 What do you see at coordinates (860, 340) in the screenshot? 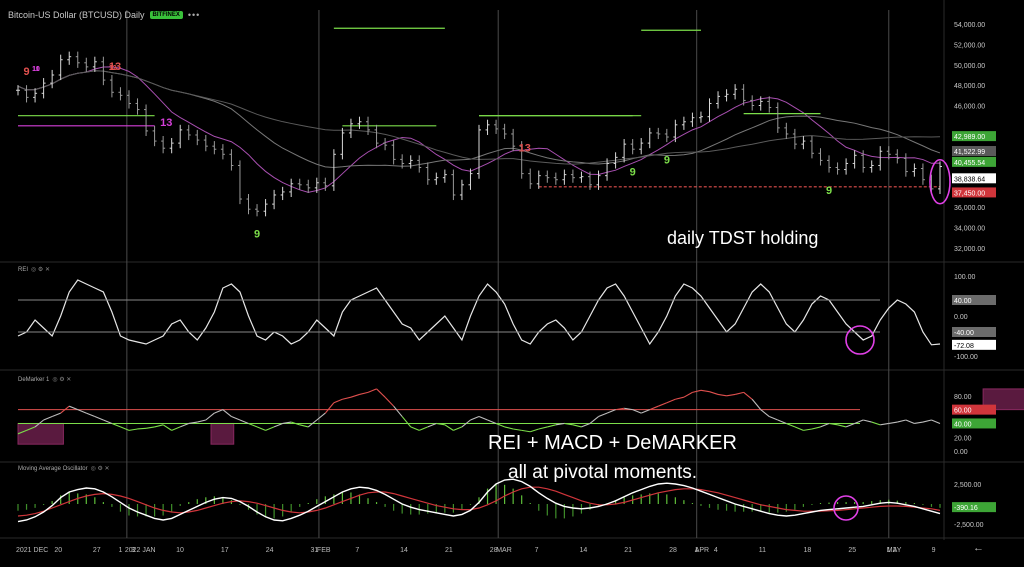
I see `highlight-circle` at bounding box center [860, 340].